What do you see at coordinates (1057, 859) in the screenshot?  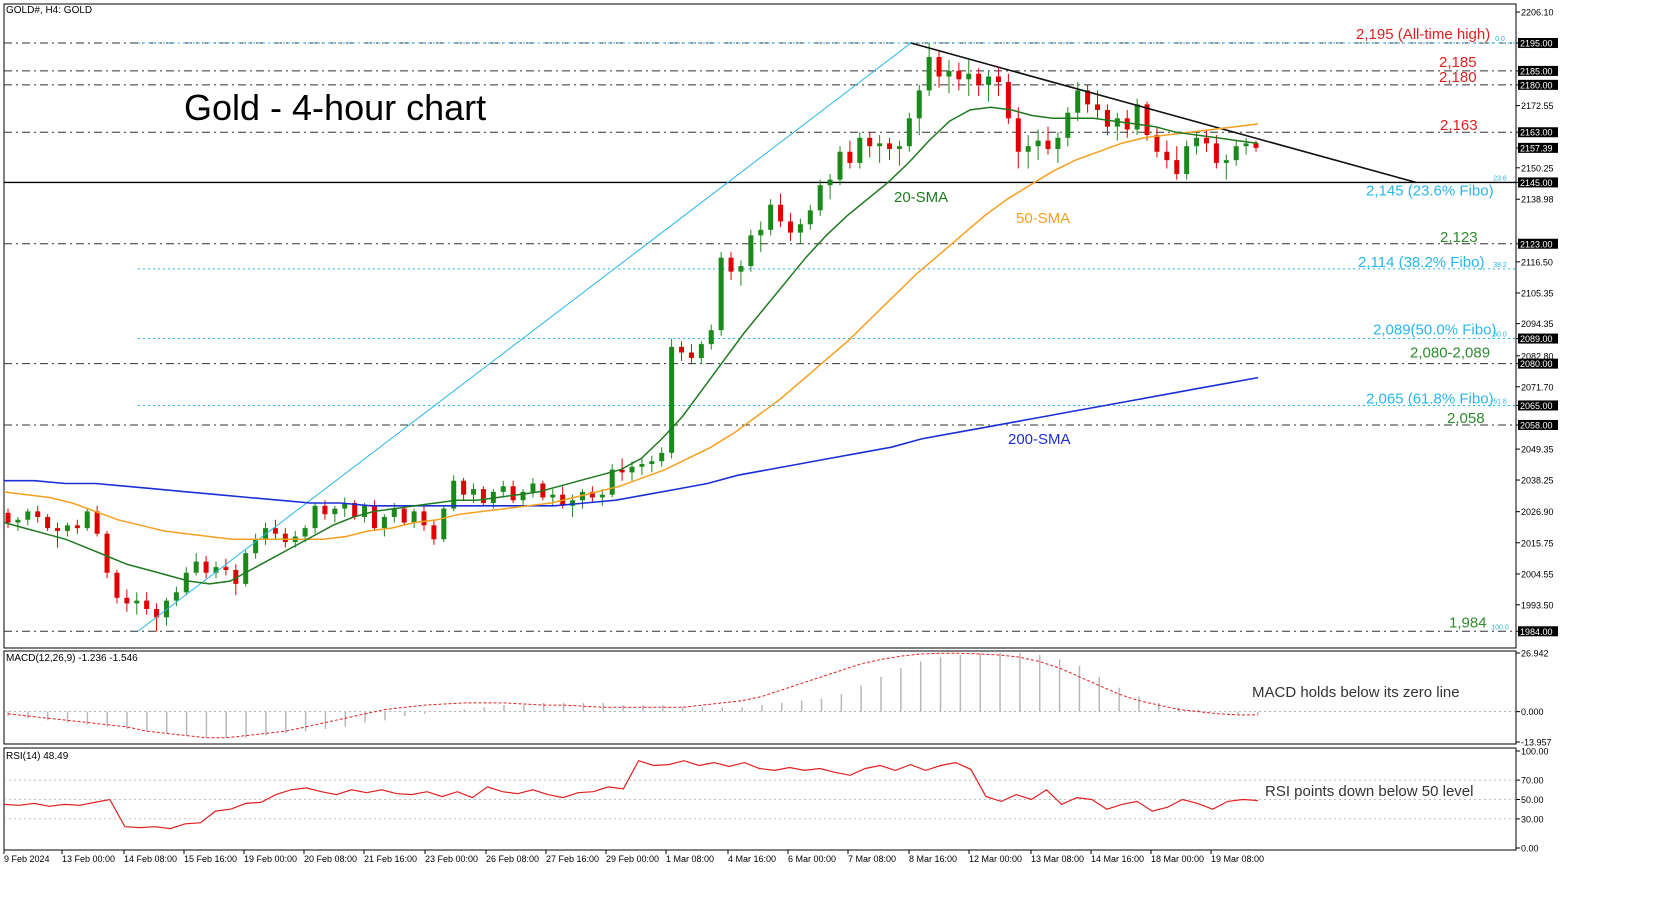 I see `time-tick-label: 13 Mar 08:00` at bounding box center [1057, 859].